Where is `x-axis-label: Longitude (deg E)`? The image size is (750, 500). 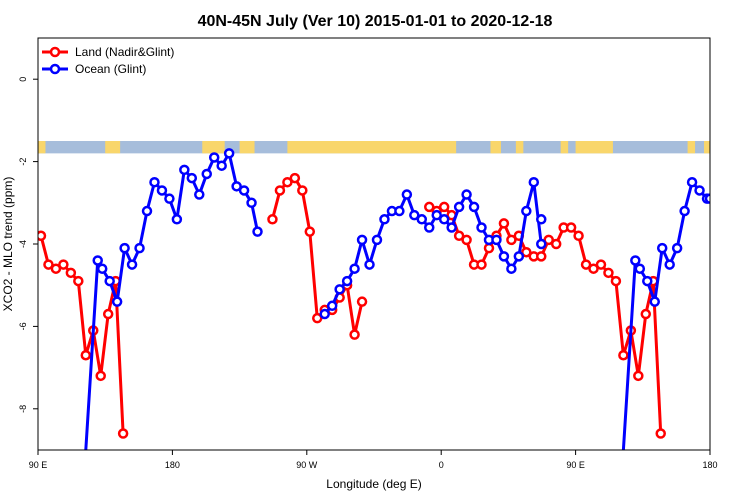 x-axis-label: Longitude (deg E) is located at coordinates (373, 484).